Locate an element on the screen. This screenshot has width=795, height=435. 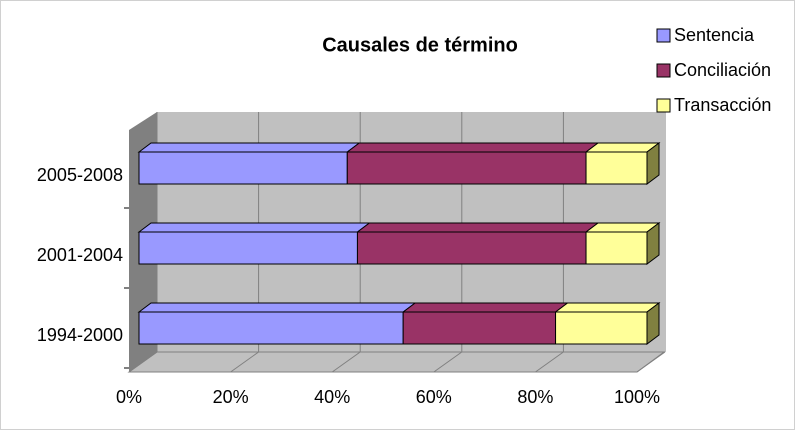
y-tick-label: 1994-2000 is located at coordinates (80, 335).